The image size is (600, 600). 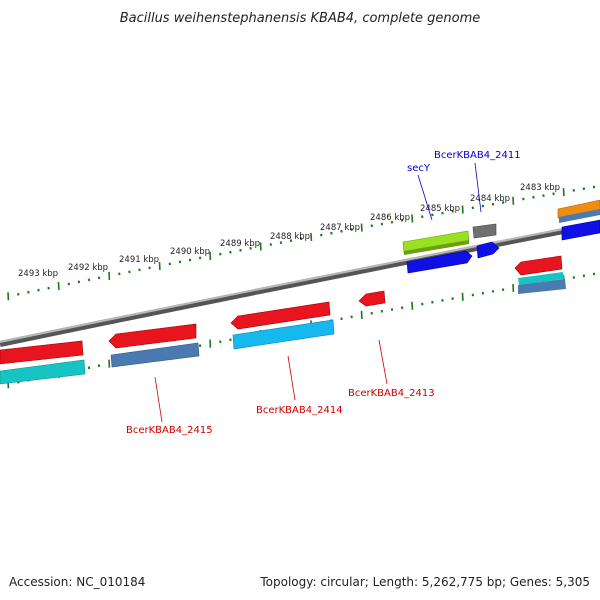 I want to click on gene-red-reverse-left, so click(x=42, y=352).